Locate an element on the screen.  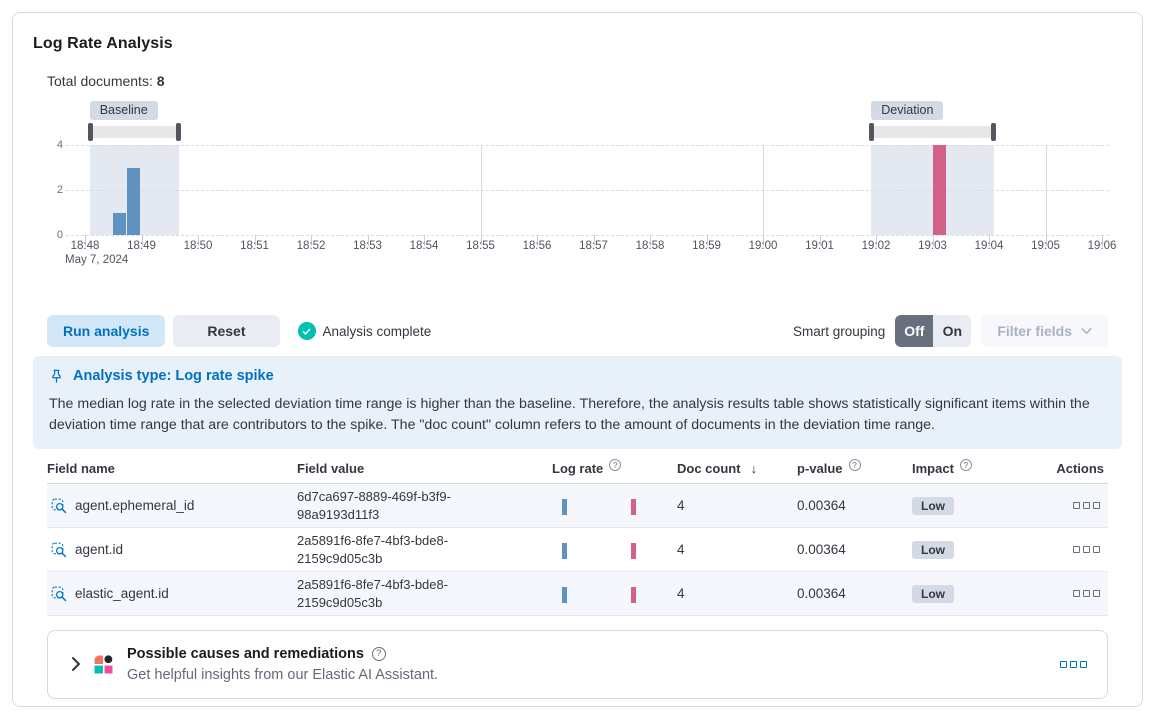
x-axis-tick-label: 19:02 is located at coordinates (876, 246).